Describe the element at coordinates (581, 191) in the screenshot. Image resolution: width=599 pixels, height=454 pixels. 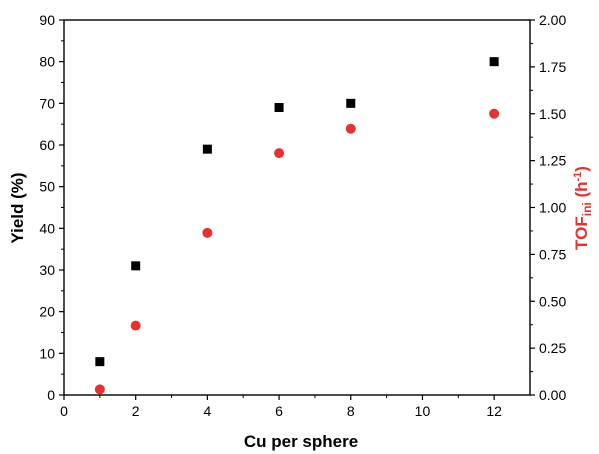
I see `y-right-title-unit-prefix: (h` at that location.